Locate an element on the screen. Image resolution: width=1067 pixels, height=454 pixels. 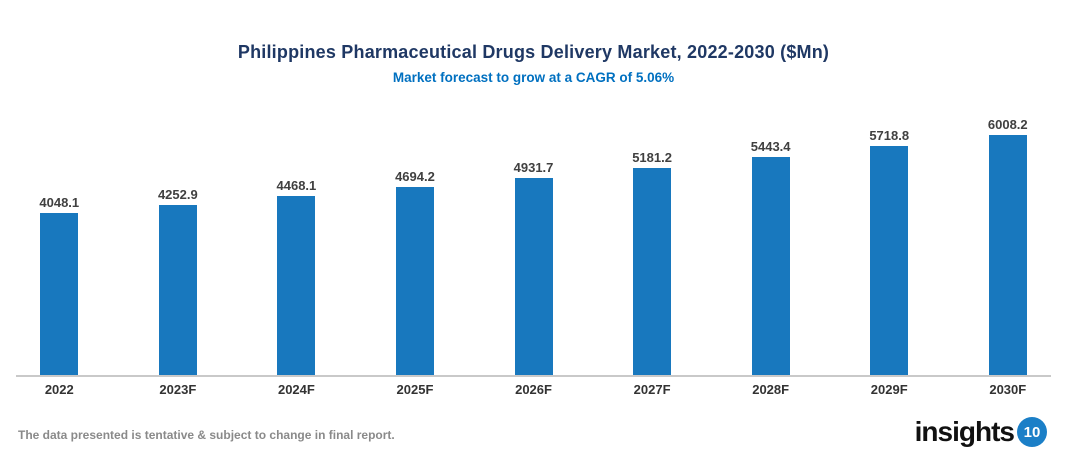
x-tick-label: 2025F is located at coordinates (415, 389).